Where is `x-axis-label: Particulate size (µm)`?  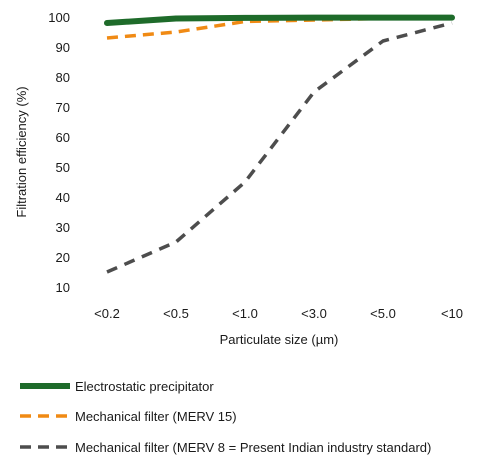
x-axis-label: Particulate size (µm) is located at coordinates (279, 339).